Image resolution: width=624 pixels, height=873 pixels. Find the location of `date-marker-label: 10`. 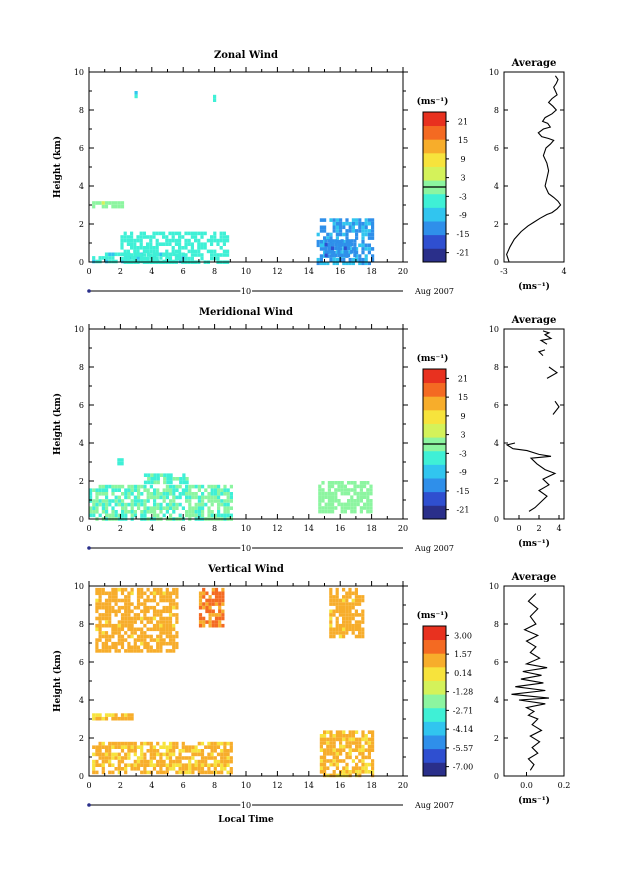

date-marker-label: 10 is located at coordinates (246, 548).